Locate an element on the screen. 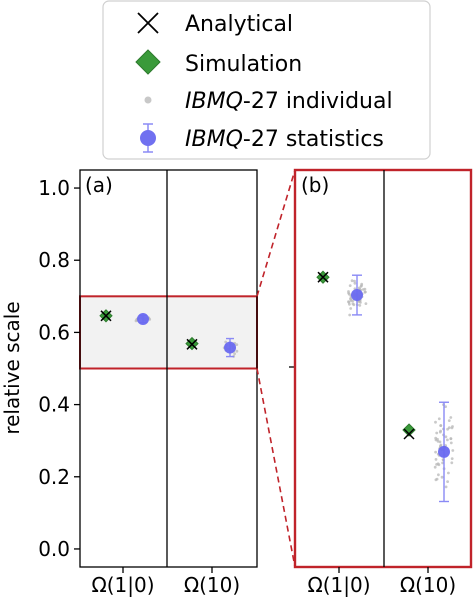  panel-a-marks is located at coordinates (169, 333).